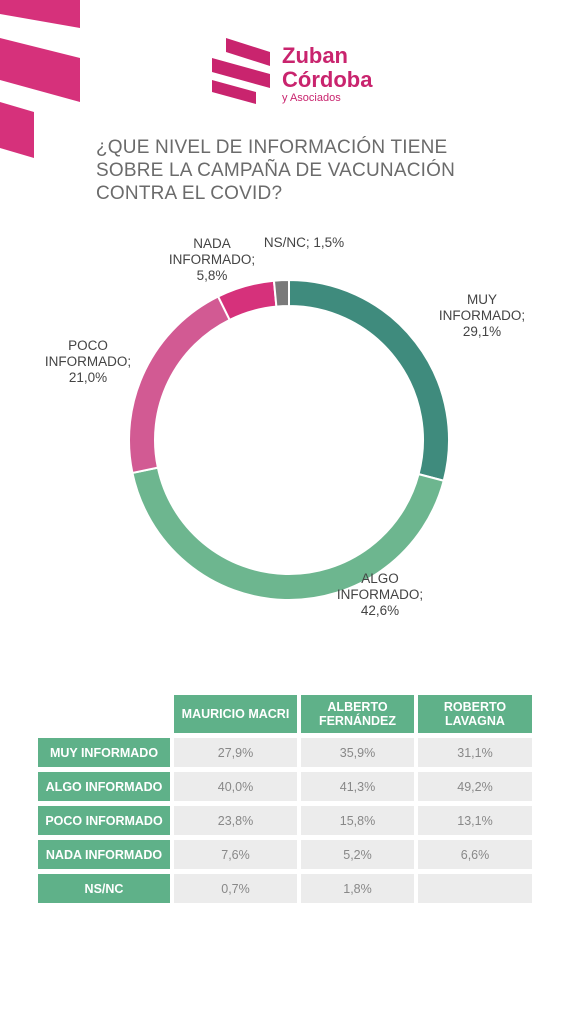 The image size is (574, 1024). Describe the element at coordinates (380, 610) in the screenshot. I see `label-value: 42,6%` at that location.